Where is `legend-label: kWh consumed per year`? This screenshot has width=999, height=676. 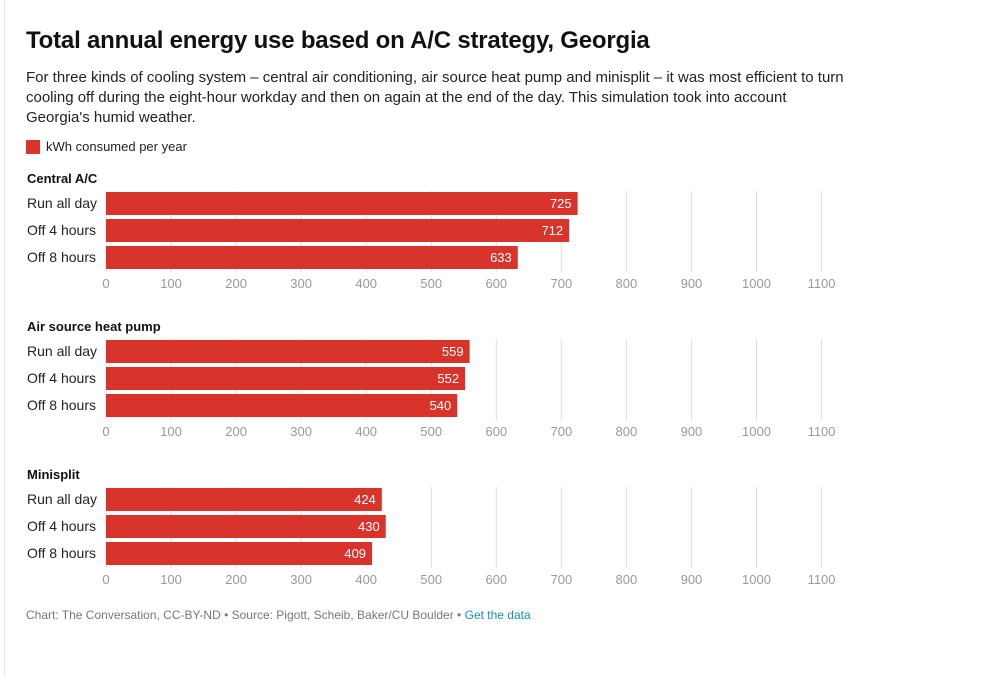
legend-label: kWh consumed per year is located at coordinates (116, 146).